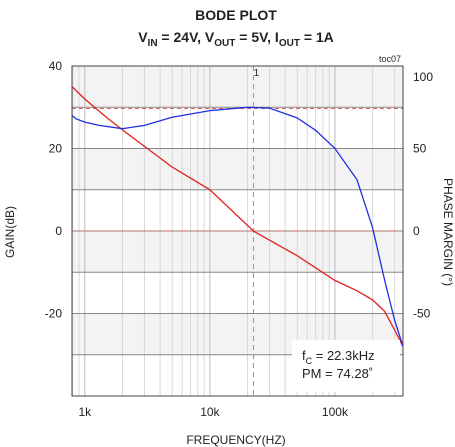 This screenshot has width=455, height=447. What do you see at coordinates (448, 232) in the screenshot?
I see `y2-axis-label: PHASE MARGIN (°)` at bounding box center [448, 232].